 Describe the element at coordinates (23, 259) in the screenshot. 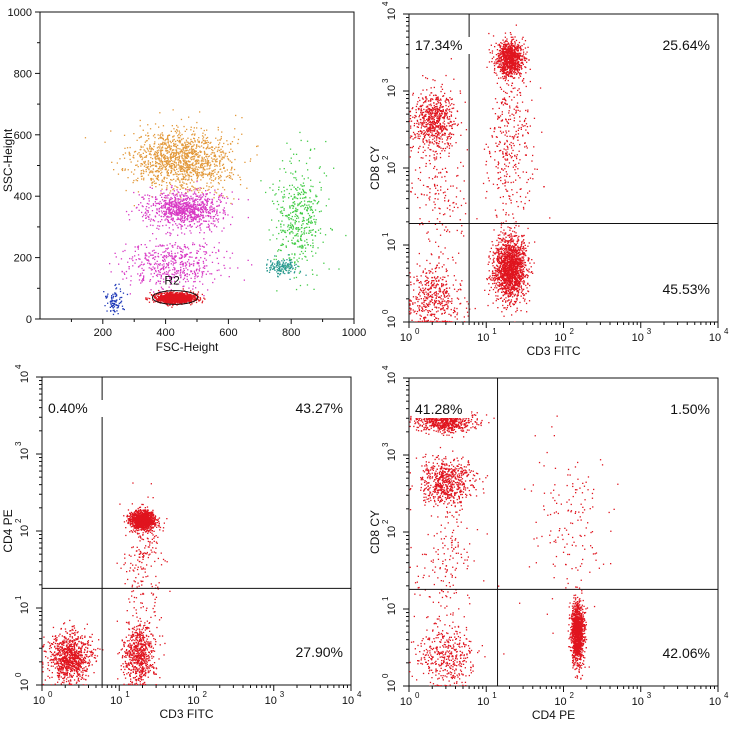

I see `y-tick-label: 200` at that location.